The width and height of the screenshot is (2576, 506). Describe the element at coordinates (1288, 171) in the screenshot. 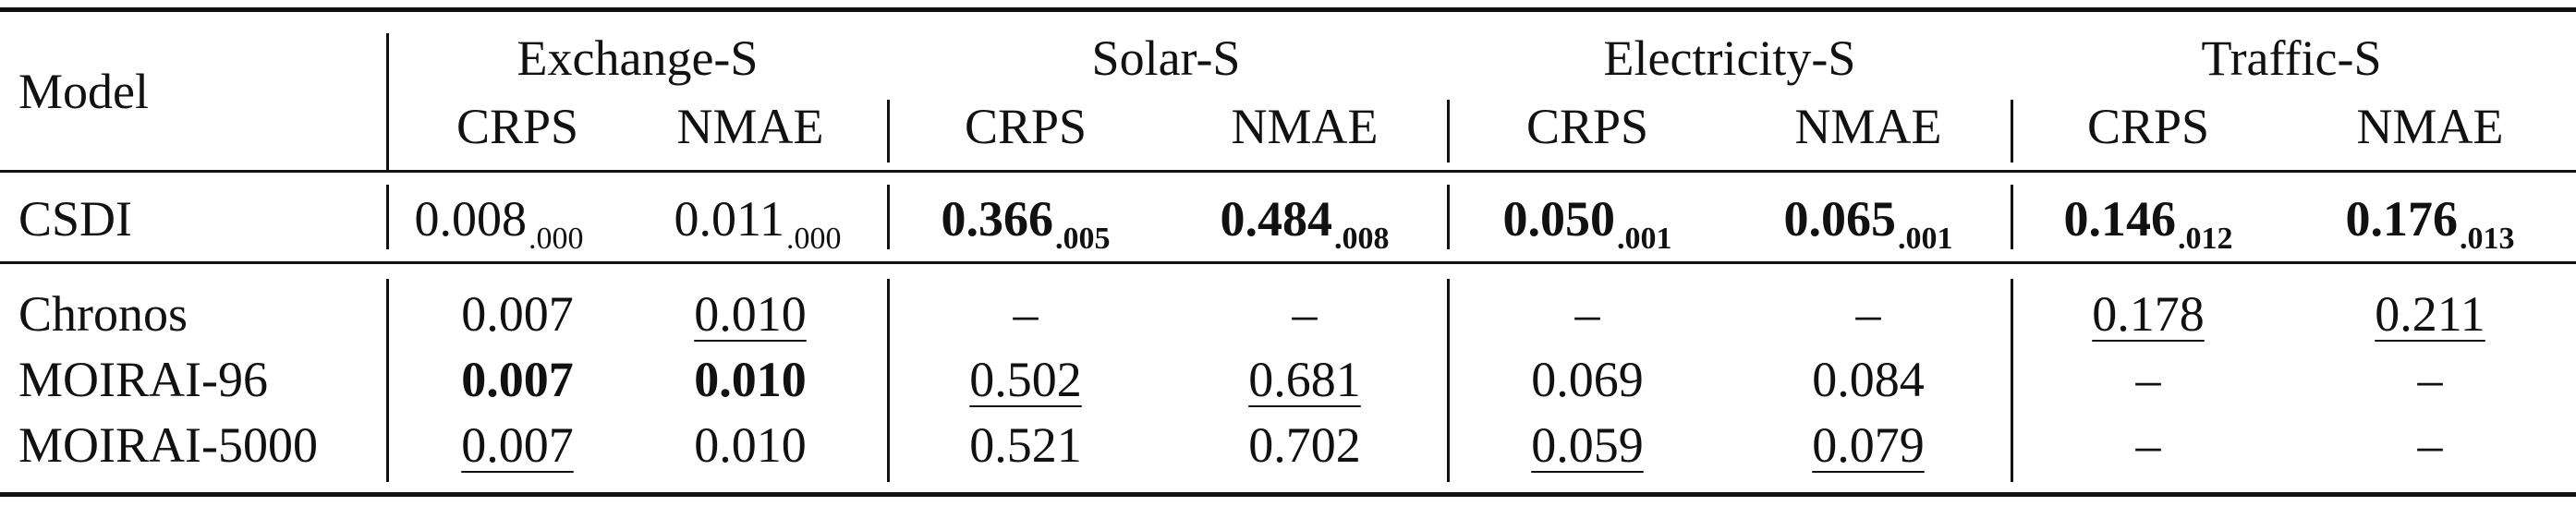

I see `header-rule` at that location.